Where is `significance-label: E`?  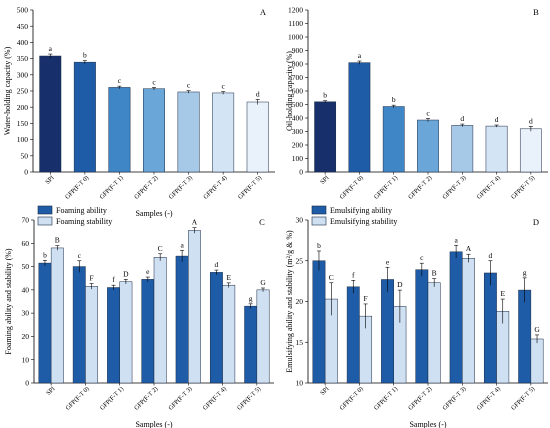
significance-label: E is located at coordinates (228, 277).